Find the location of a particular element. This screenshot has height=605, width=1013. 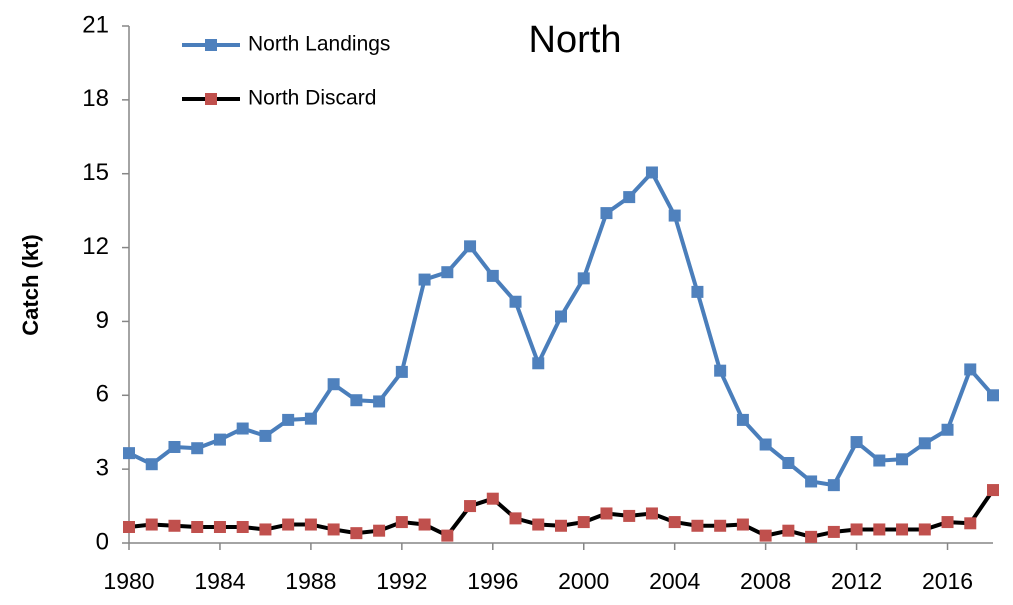

x-tick-label: 1992 is located at coordinates (401, 581).